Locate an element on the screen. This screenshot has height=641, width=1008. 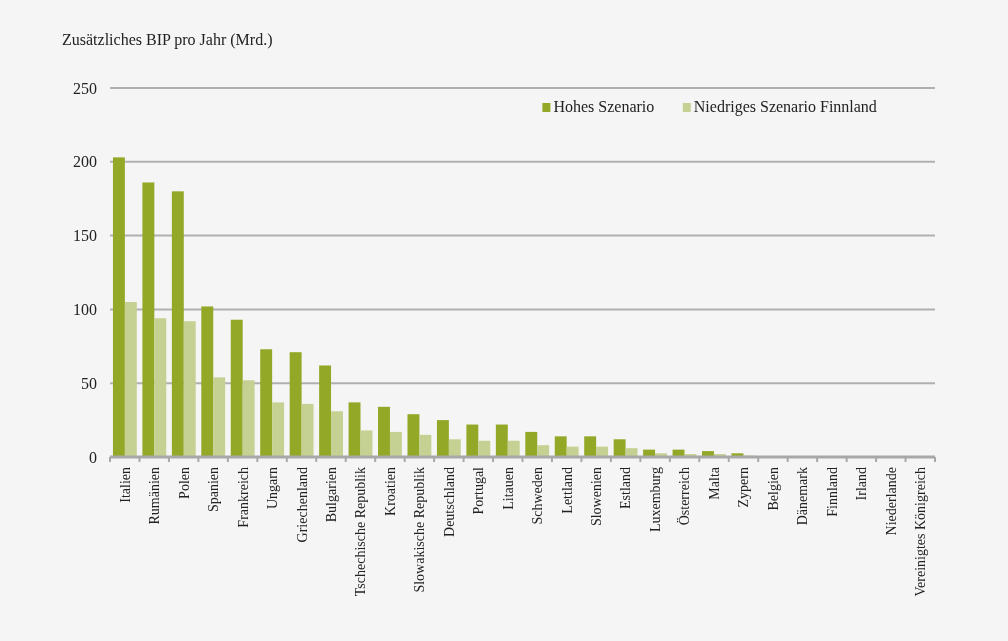
y-tick-label: 0 is located at coordinates (93, 457).